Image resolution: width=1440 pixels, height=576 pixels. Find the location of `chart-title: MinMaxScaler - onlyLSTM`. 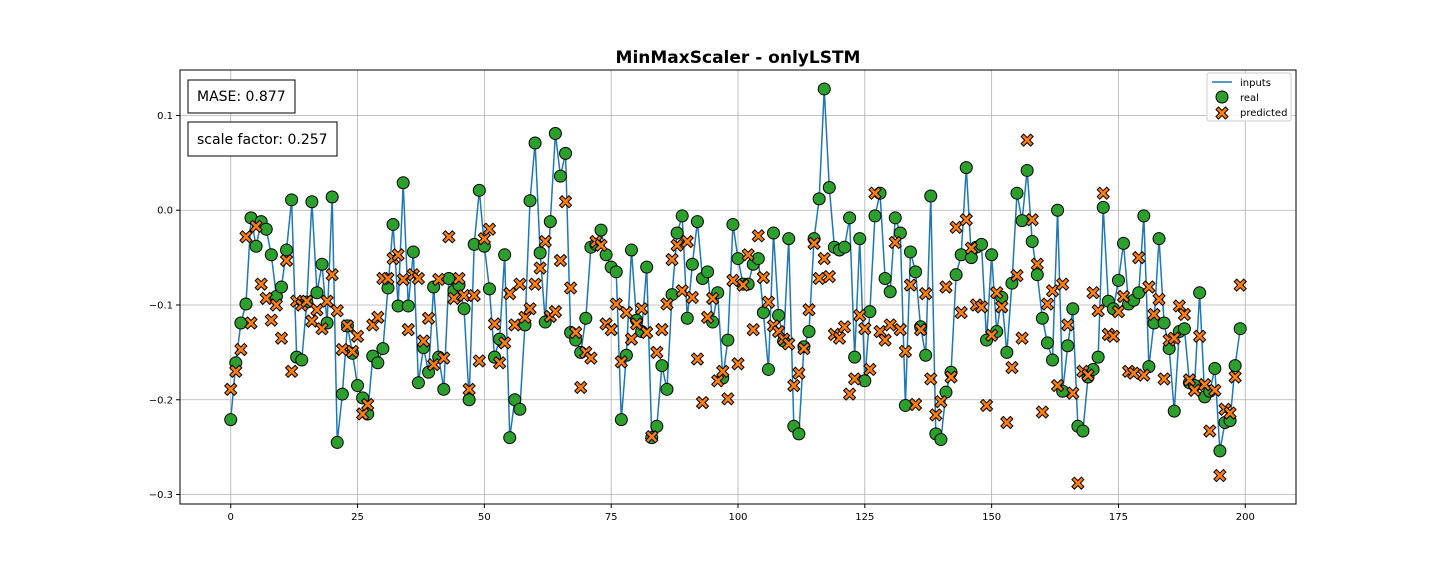

chart-title: MinMaxScaler - onlyLSTM is located at coordinates (738, 58).